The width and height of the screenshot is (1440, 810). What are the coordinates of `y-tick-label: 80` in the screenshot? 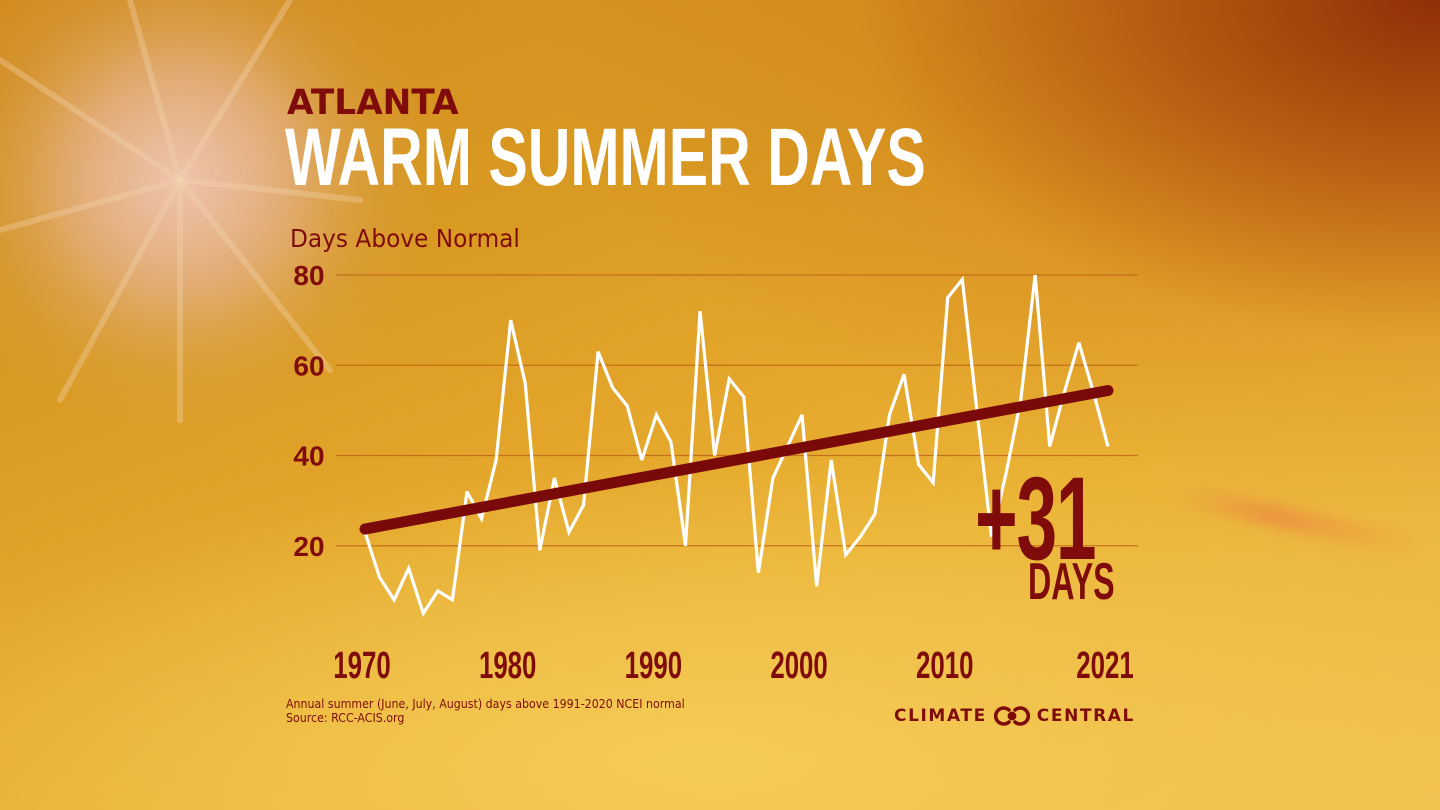 It's located at (308, 275).